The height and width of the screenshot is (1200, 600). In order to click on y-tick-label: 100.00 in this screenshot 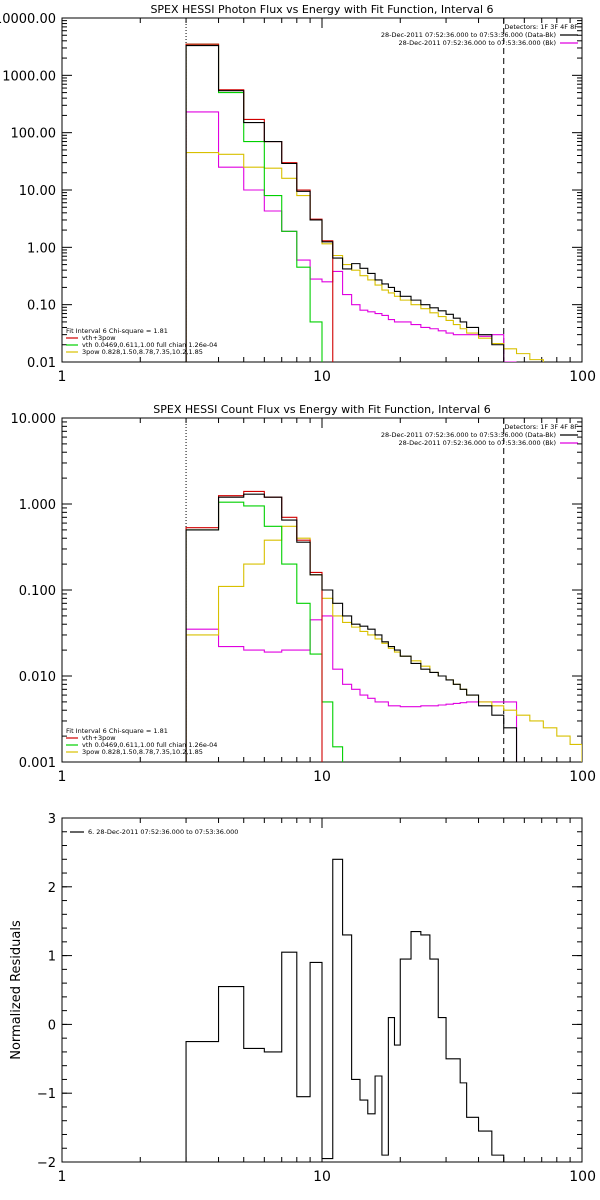, I will do `click(34, 134)`.